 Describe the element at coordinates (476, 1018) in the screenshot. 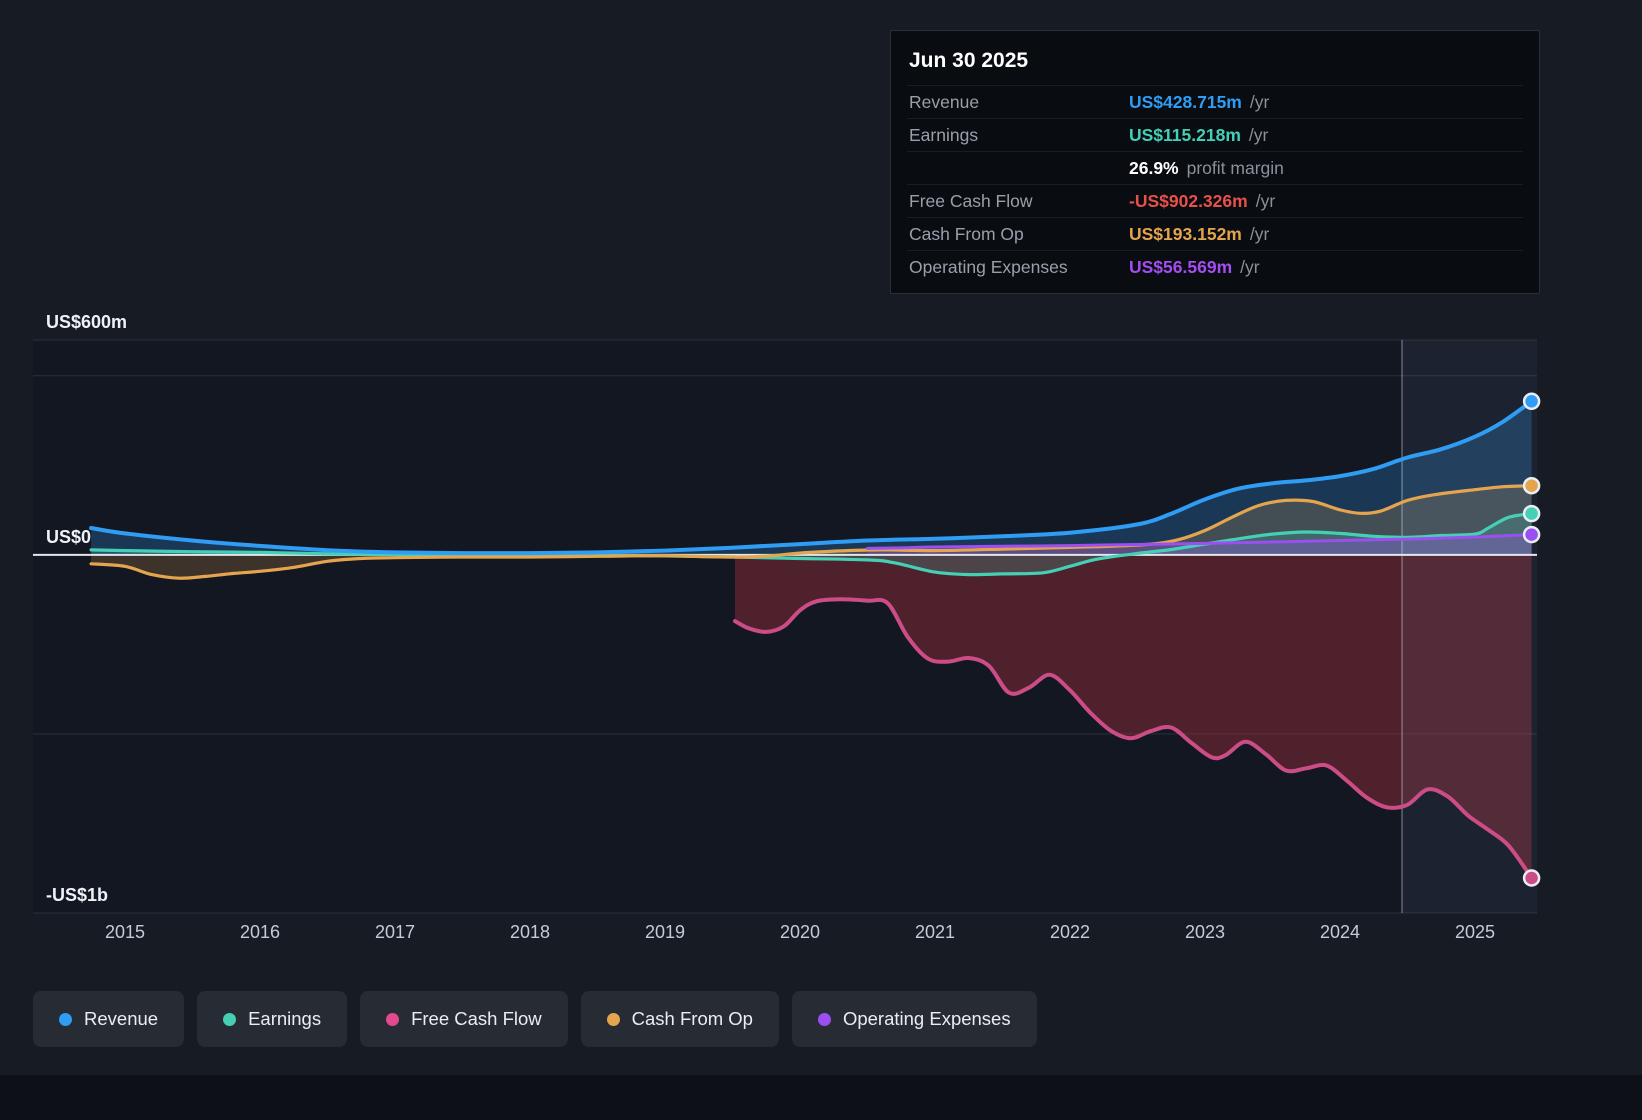

I see `legend-item-label: Free Cash Flow` at that location.